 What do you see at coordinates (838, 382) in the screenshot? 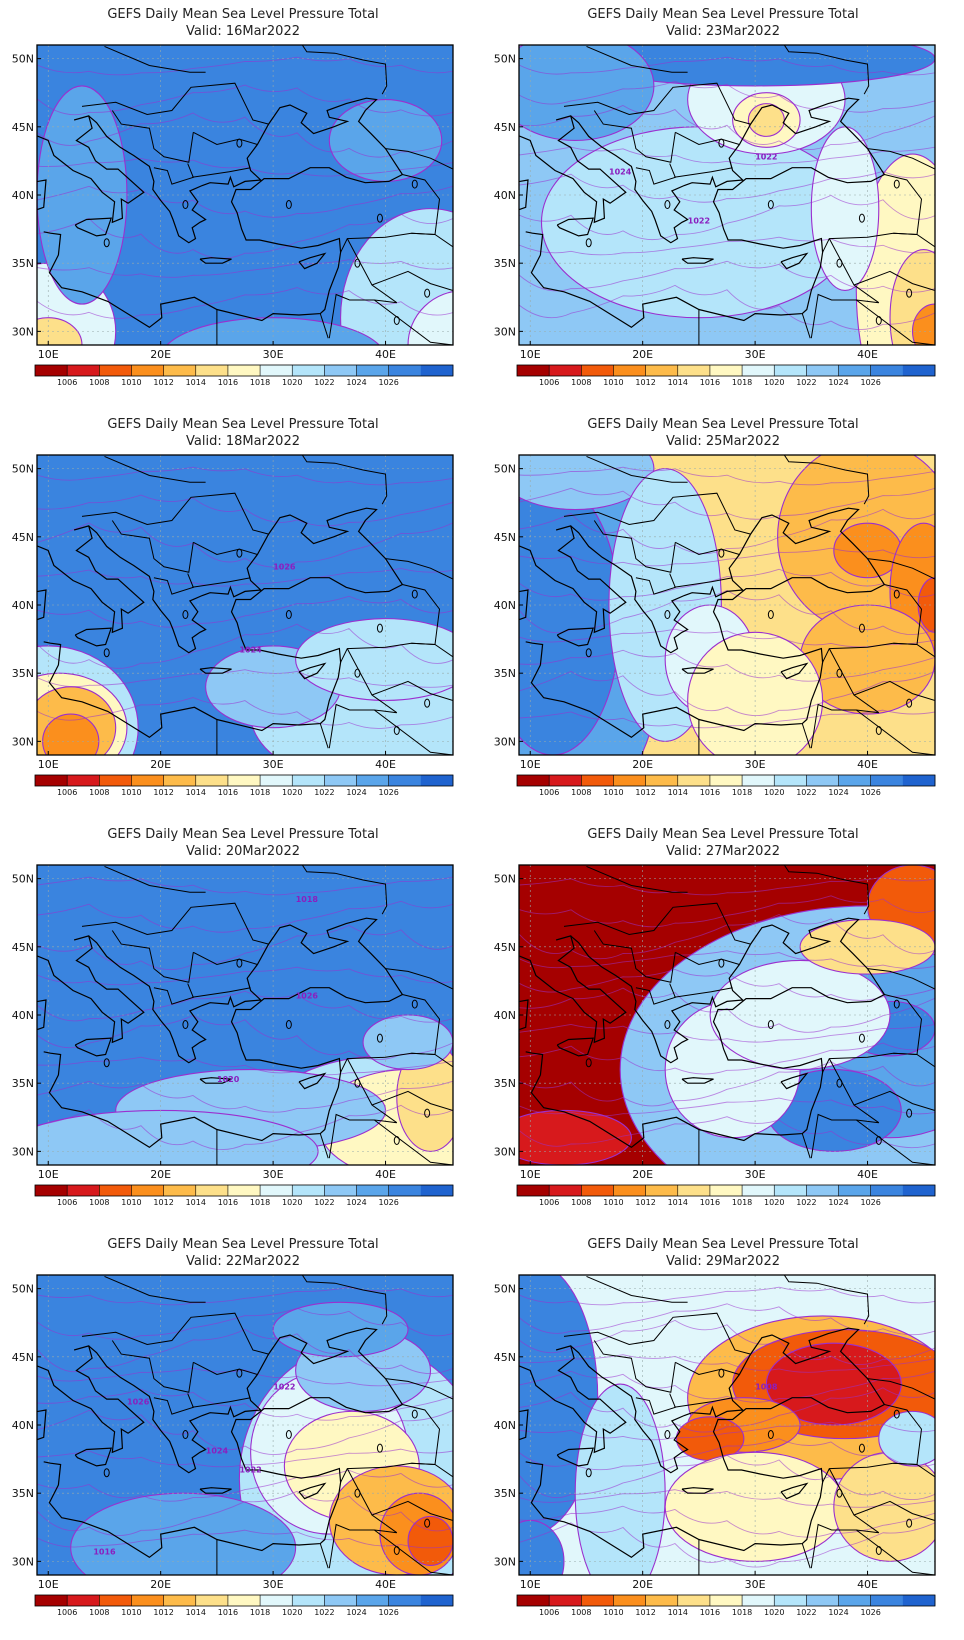
I see `colorbar-label: 1024` at bounding box center [838, 382].